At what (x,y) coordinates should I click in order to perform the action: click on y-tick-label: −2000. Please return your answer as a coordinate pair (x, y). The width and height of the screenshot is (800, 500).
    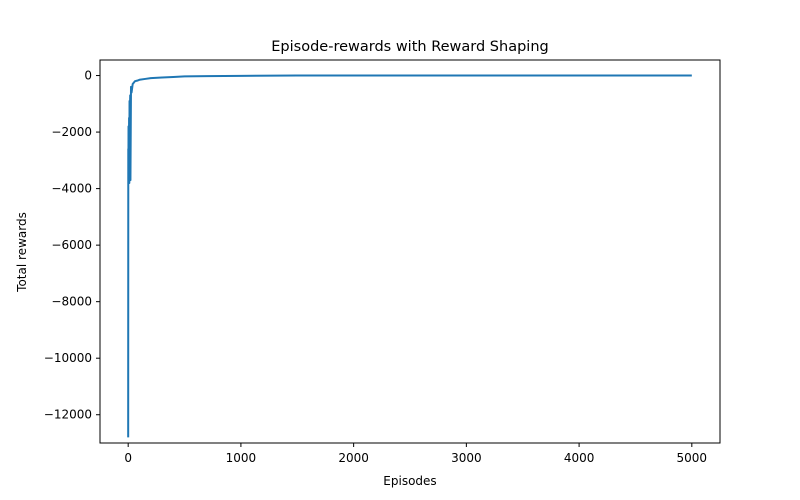
    Looking at the image, I should click on (71, 132).